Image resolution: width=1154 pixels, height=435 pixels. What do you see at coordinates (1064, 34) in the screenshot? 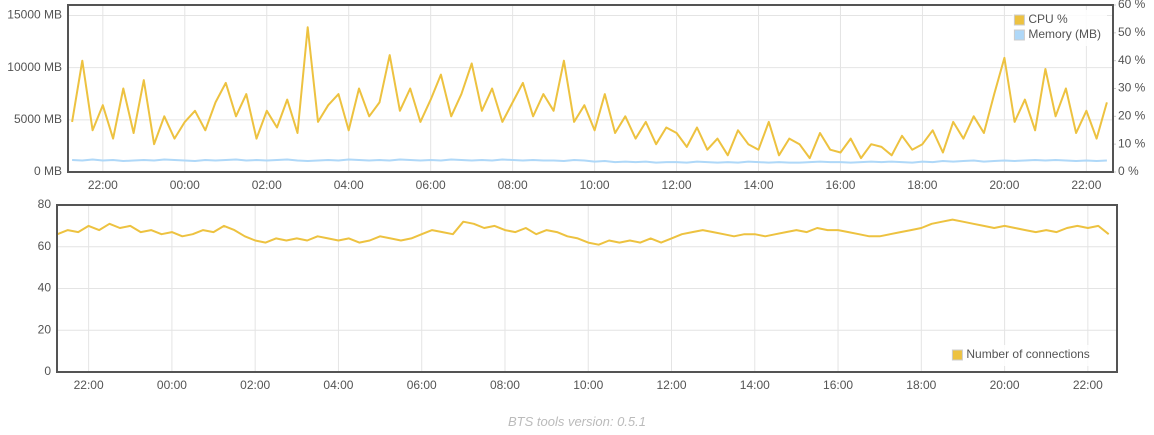
I see `legend-label: Memory (MB)` at bounding box center [1064, 34].